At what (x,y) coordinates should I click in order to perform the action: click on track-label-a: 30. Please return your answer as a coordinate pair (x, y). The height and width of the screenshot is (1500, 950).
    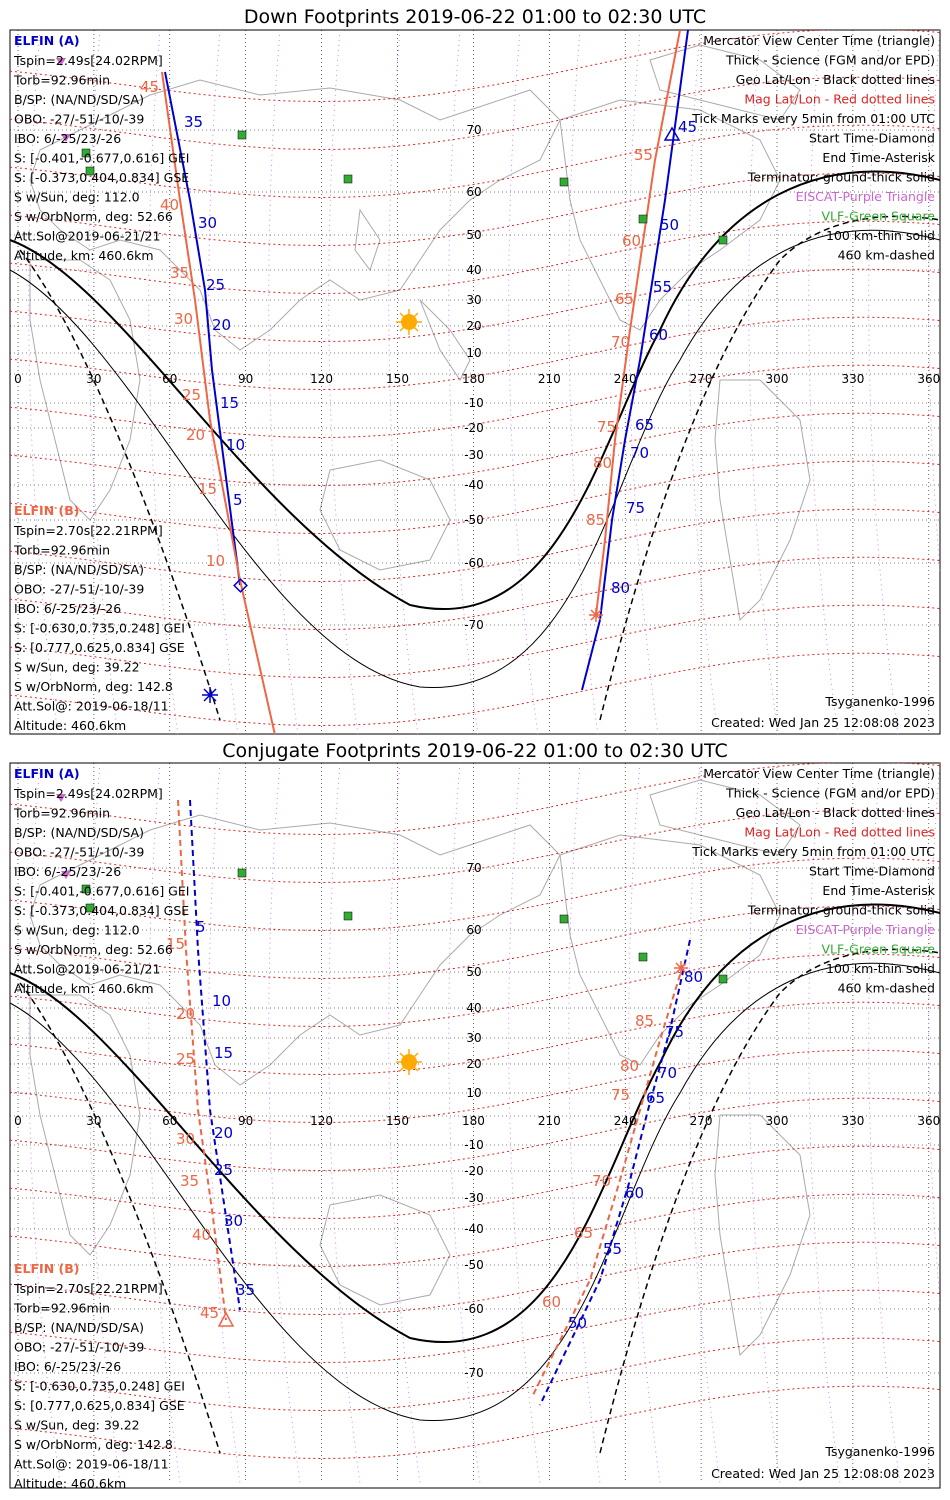
    Looking at the image, I should click on (207, 223).